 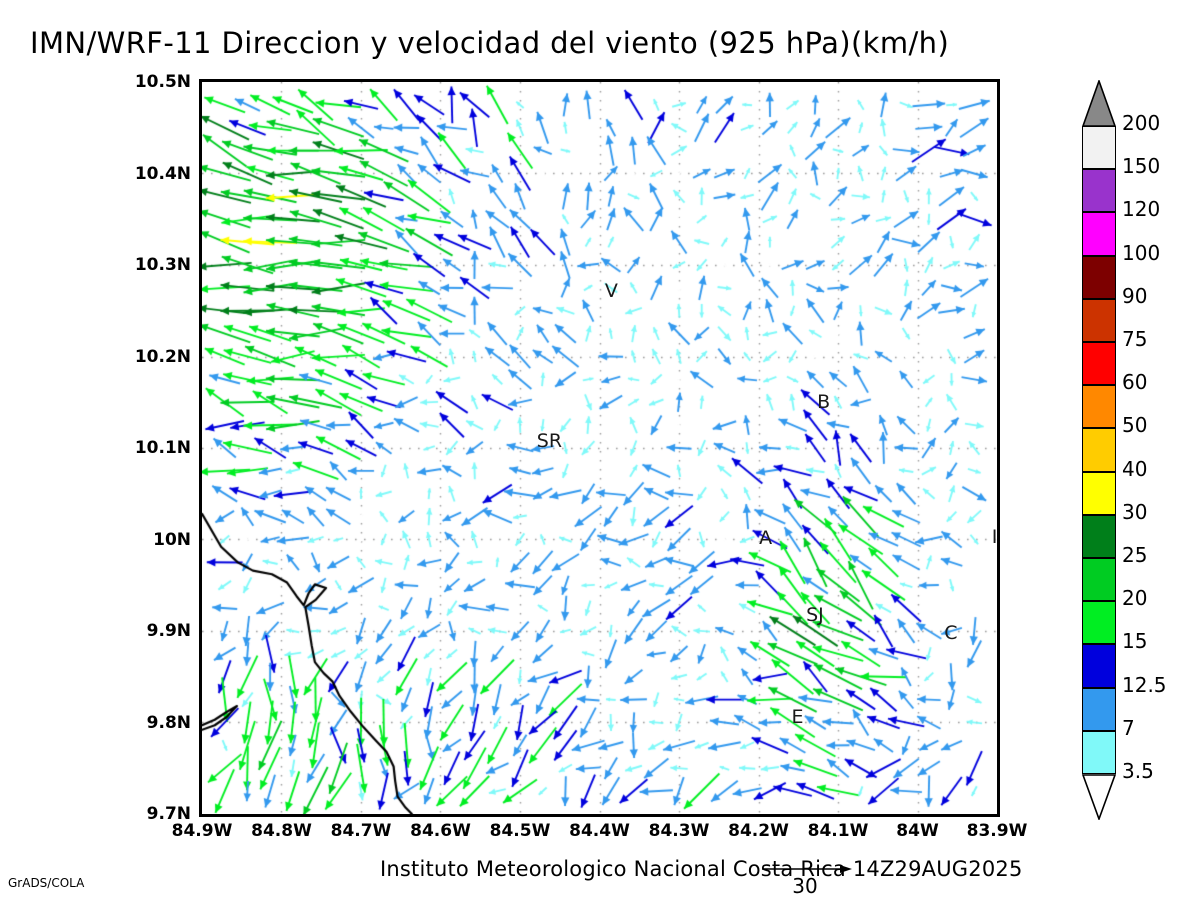 What do you see at coordinates (202, 831) in the screenshot?
I see `x-axis-tick-label: 84.9W` at bounding box center [202, 831].